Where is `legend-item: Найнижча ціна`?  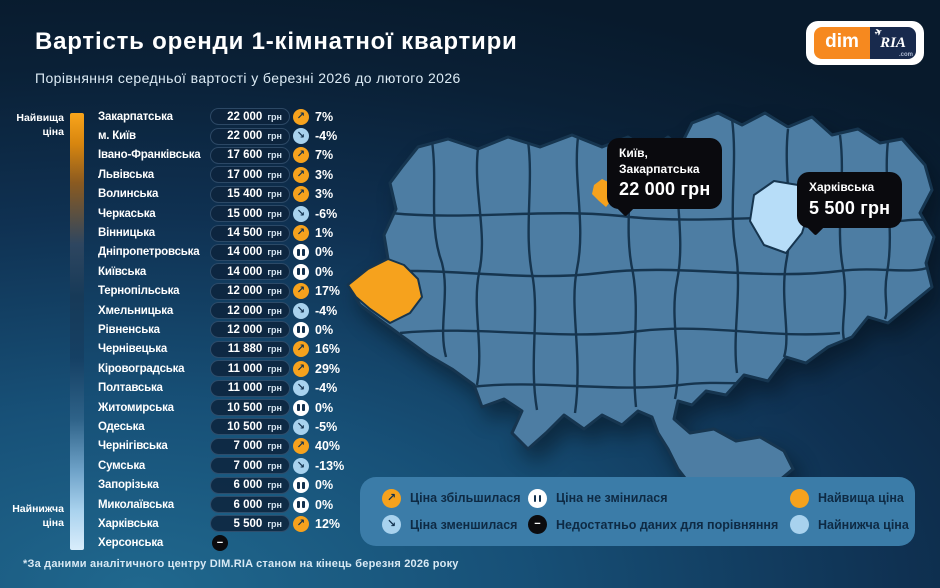 legend-item: Найнижча ціна is located at coordinates (849, 525).